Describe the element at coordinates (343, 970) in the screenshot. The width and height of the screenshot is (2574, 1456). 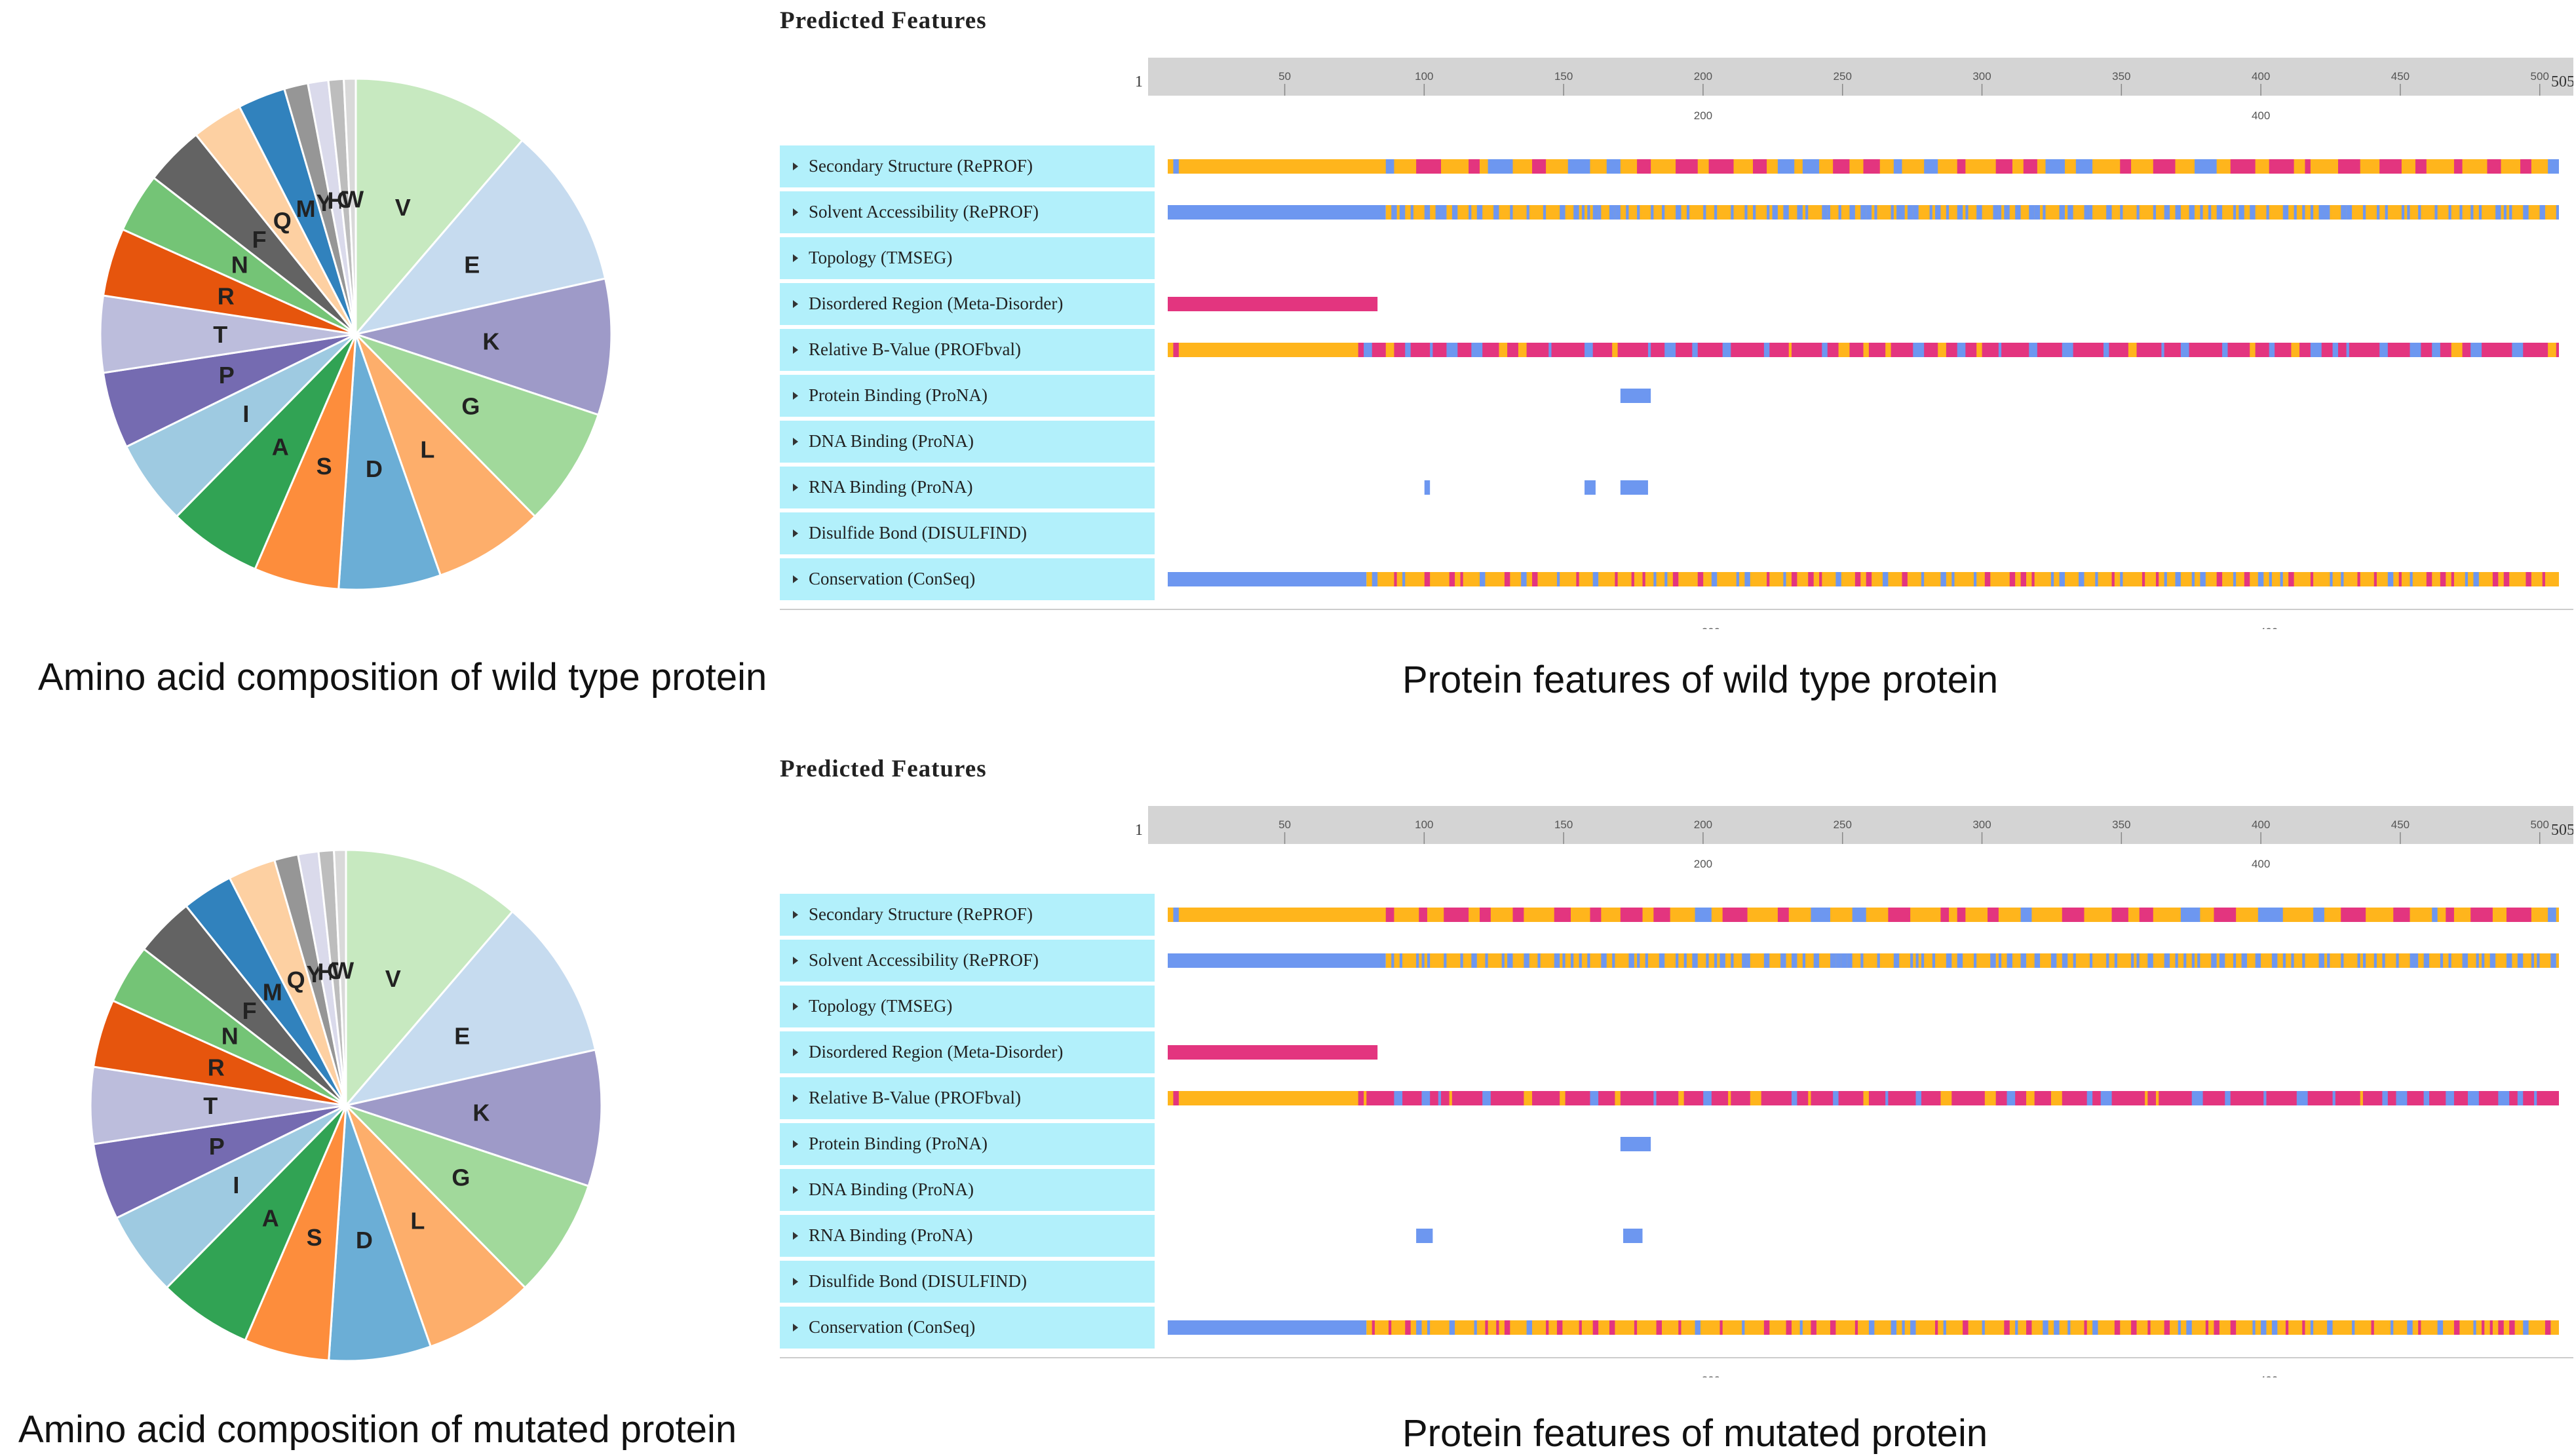
I see `pie-label-W: W` at that location.